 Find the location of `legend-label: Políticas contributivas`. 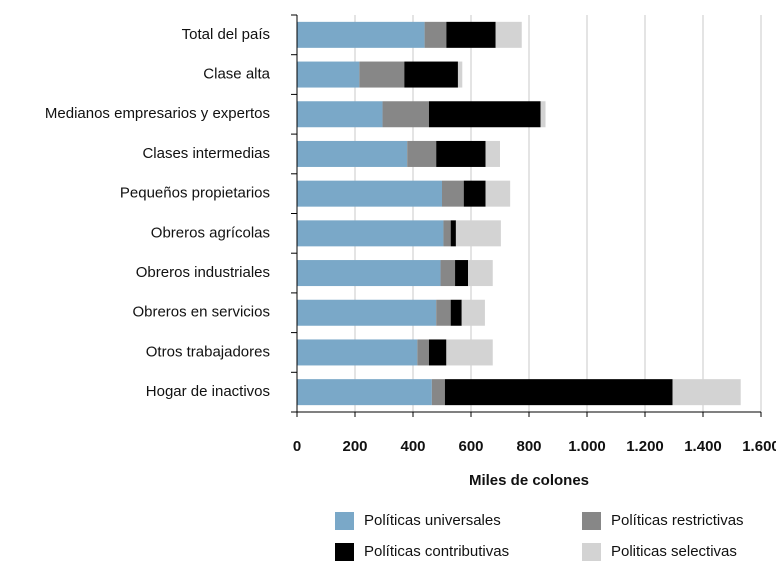

legend-label: Políticas contributivas is located at coordinates (436, 551).